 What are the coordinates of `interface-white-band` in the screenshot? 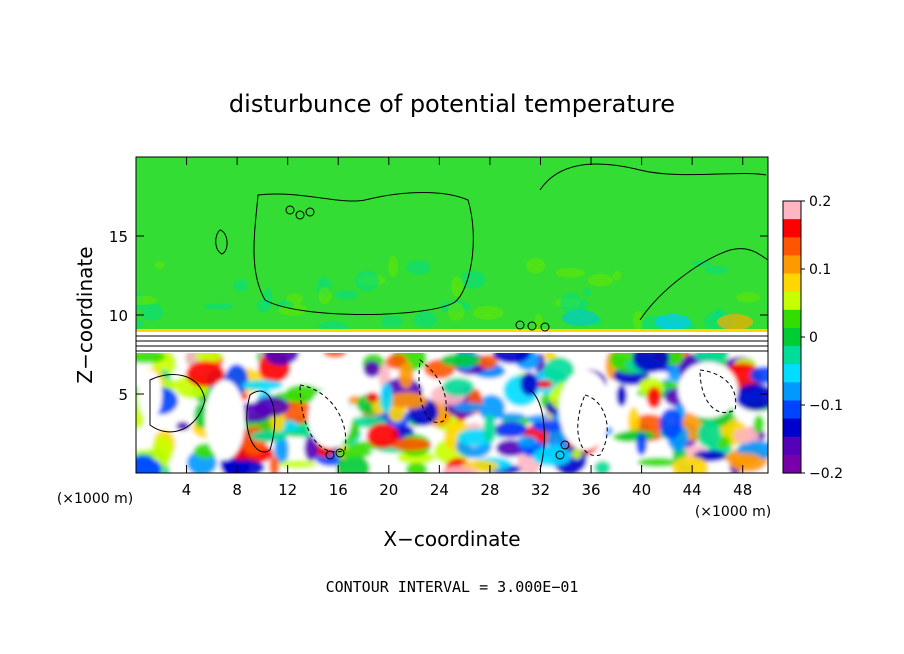 It's located at (452, 342).